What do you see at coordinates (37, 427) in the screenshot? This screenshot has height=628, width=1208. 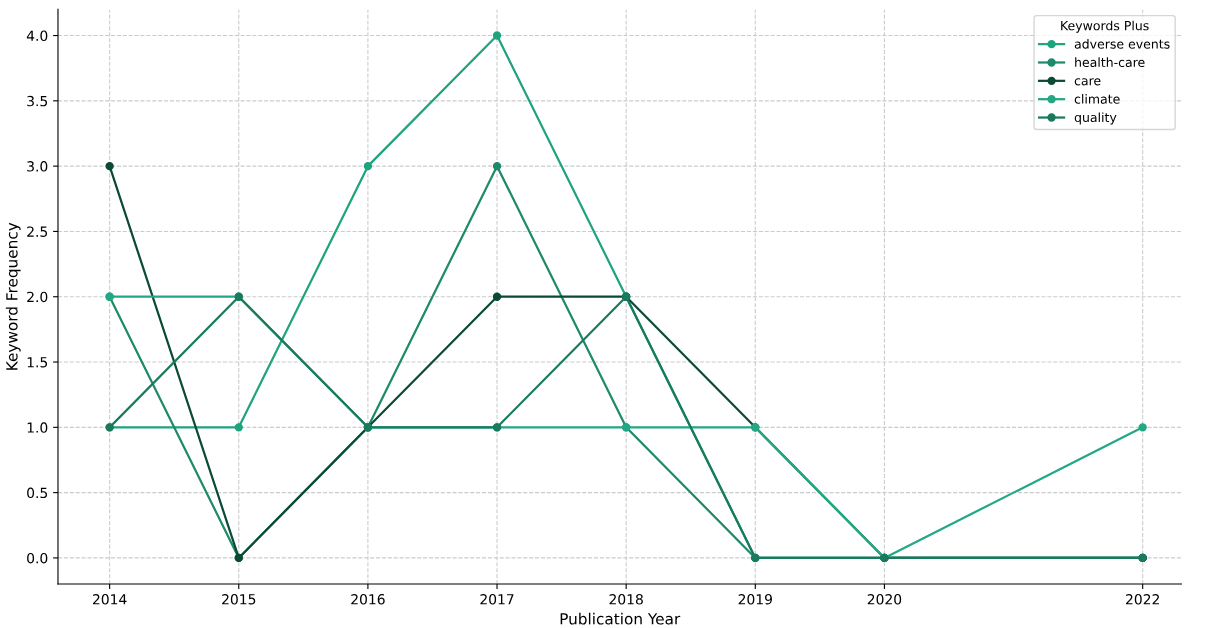 I see `y-tick-label: 1.0` at bounding box center [37, 427].